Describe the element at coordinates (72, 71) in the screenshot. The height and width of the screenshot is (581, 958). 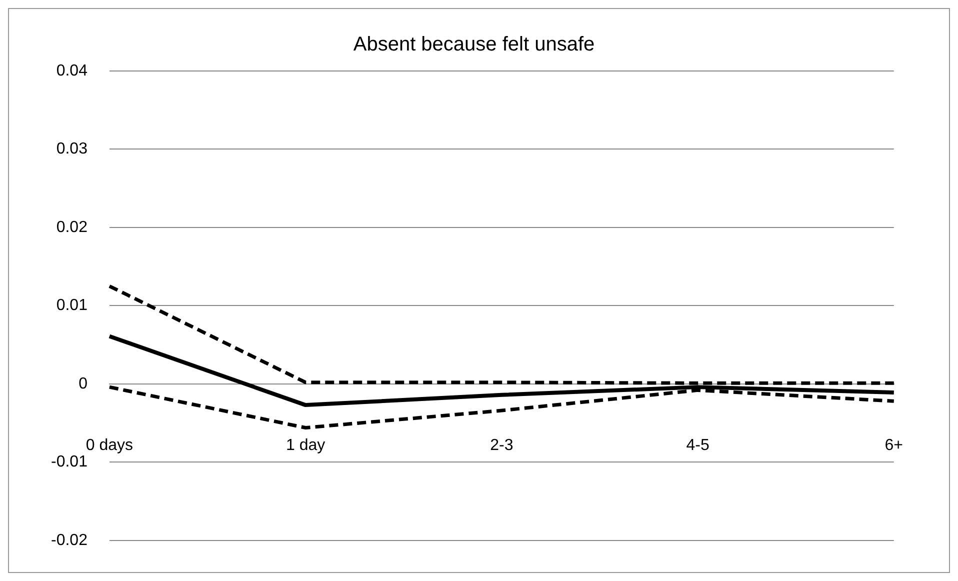
I see `y-tick-label: 0.04` at that location.